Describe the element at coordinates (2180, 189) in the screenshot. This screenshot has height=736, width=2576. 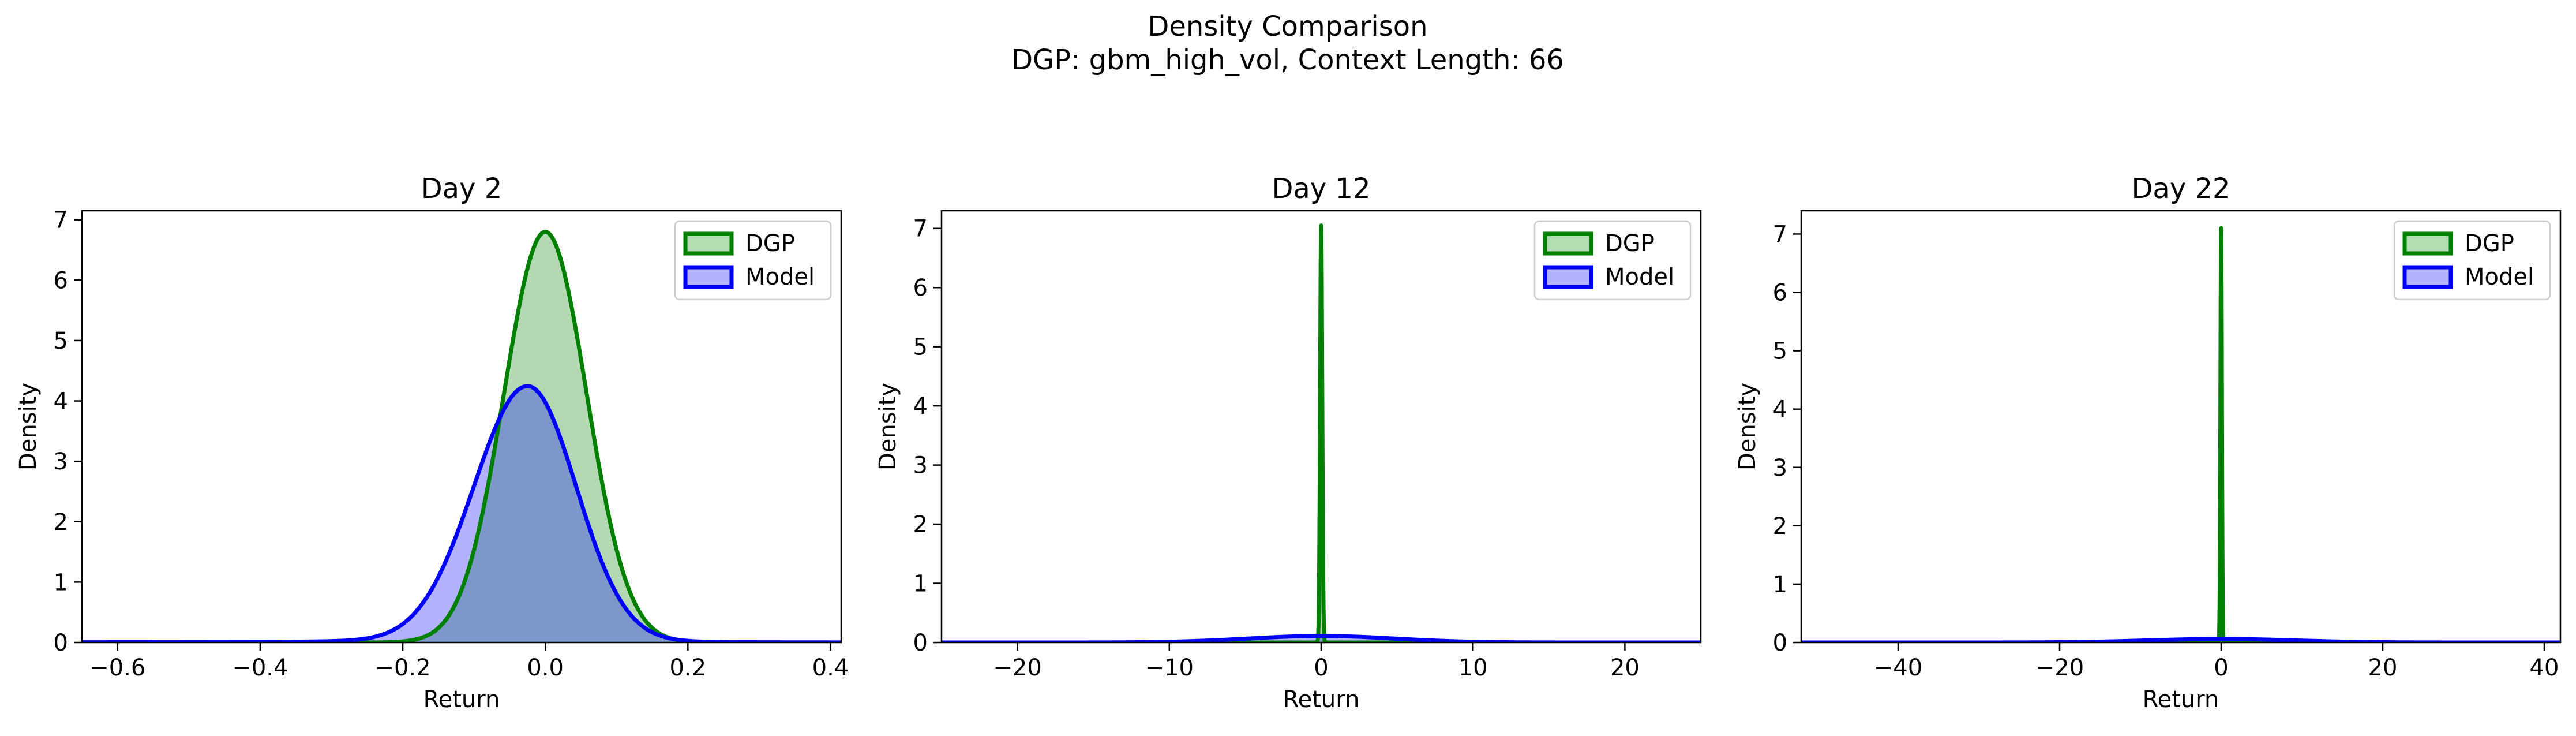
I see `panel-title: Day 22` at that location.